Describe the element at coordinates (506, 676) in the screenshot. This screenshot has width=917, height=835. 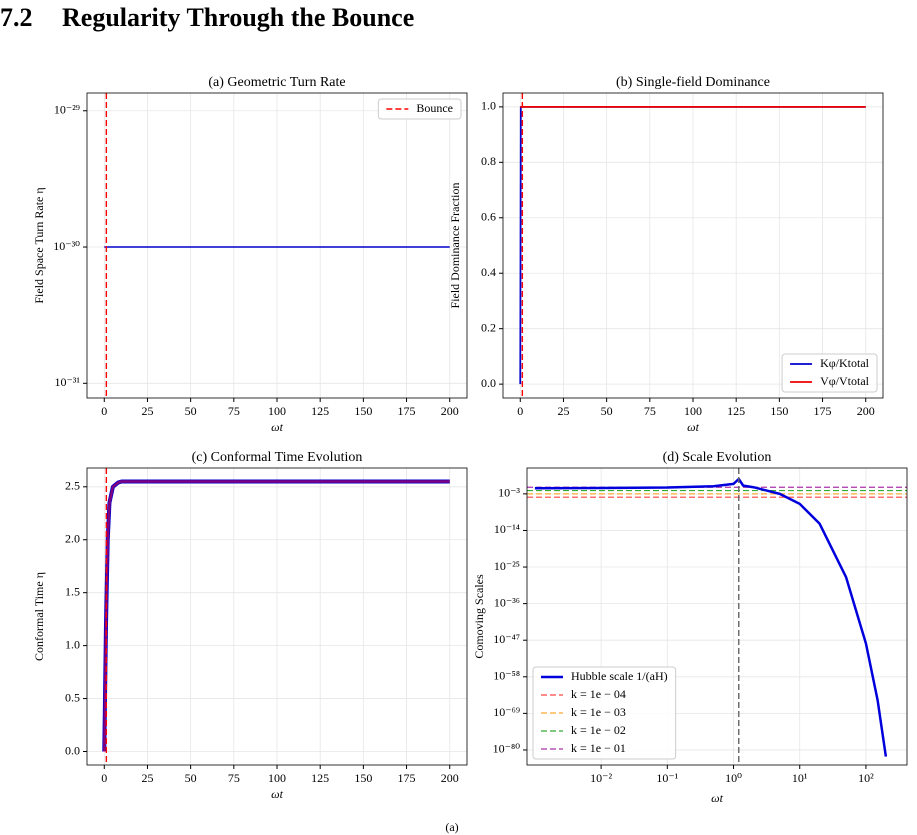
I see `y-tick-label: 10⁻⁵⁸` at that location.